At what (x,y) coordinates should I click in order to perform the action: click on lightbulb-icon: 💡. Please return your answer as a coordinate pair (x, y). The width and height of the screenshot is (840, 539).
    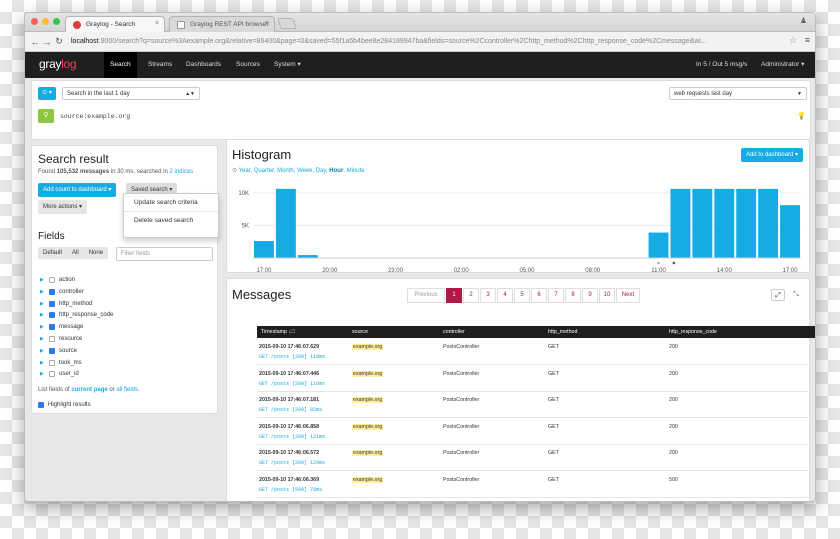
    Looking at the image, I should click on (801, 116).